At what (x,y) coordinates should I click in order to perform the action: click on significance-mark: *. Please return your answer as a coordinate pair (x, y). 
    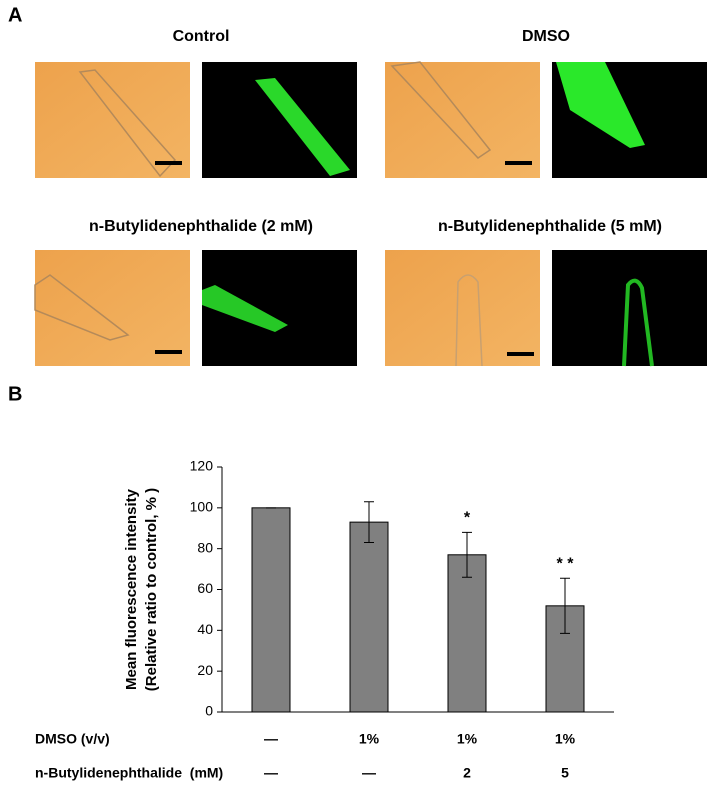
    Looking at the image, I should click on (467, 518).